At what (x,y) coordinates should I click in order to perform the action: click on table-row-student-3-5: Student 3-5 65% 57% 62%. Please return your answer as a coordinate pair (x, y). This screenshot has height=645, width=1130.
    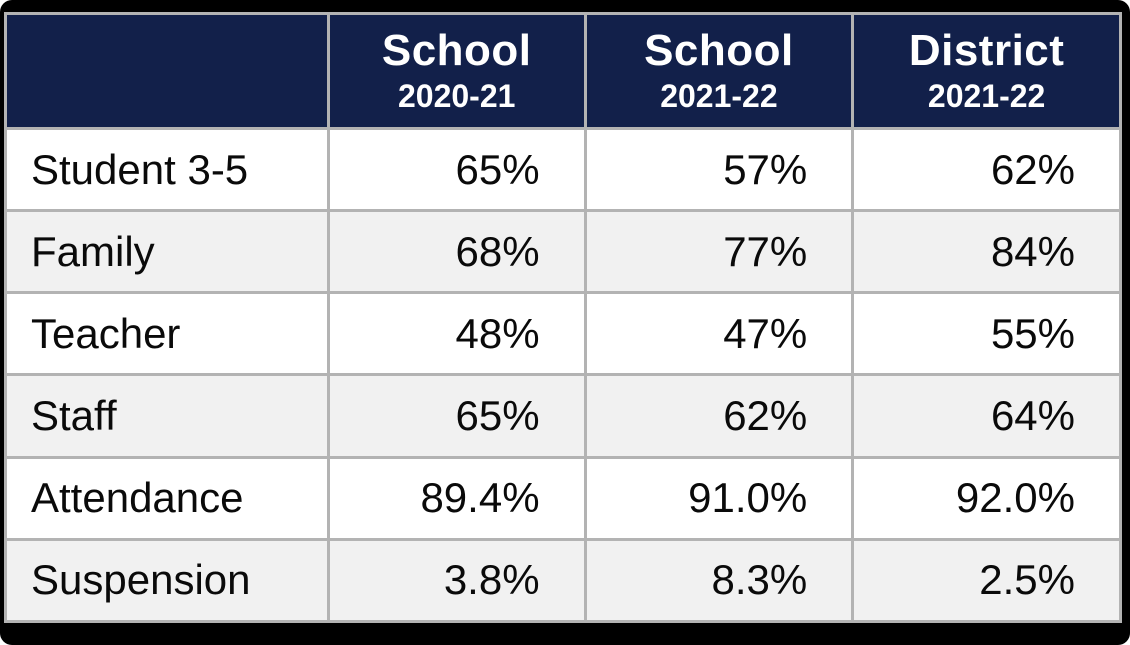
    Looking at the image, I should click on (563, 170).